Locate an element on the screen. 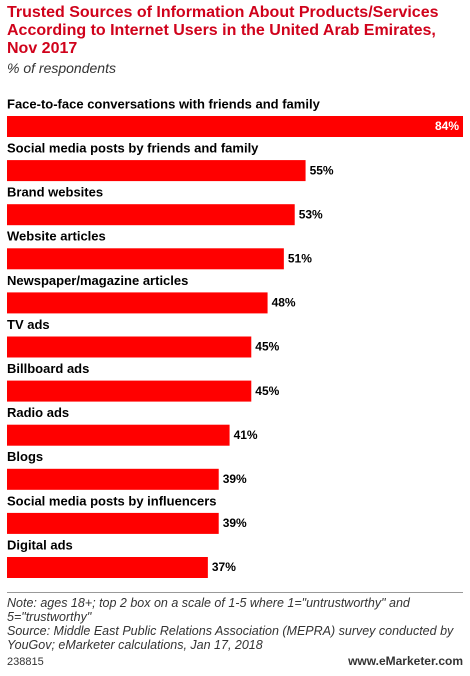 This screenshot has width=470, height=676. category-label: Billboard ads is located at coordinates (48, 368).